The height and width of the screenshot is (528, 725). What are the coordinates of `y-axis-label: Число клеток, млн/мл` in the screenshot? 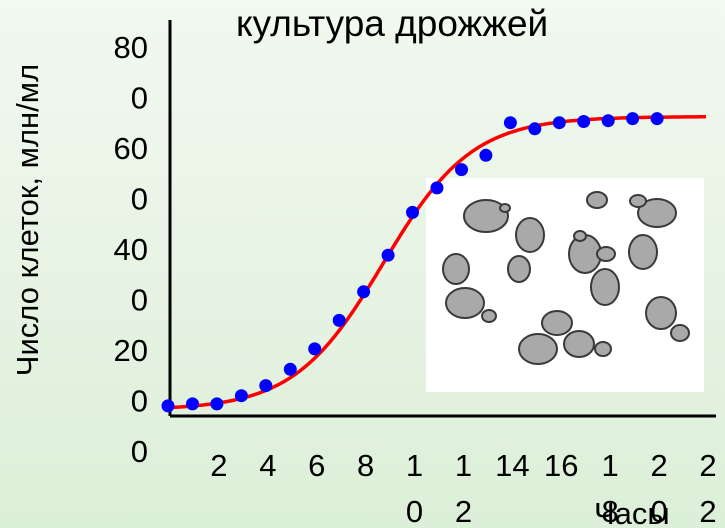 It's located at (27, 220).